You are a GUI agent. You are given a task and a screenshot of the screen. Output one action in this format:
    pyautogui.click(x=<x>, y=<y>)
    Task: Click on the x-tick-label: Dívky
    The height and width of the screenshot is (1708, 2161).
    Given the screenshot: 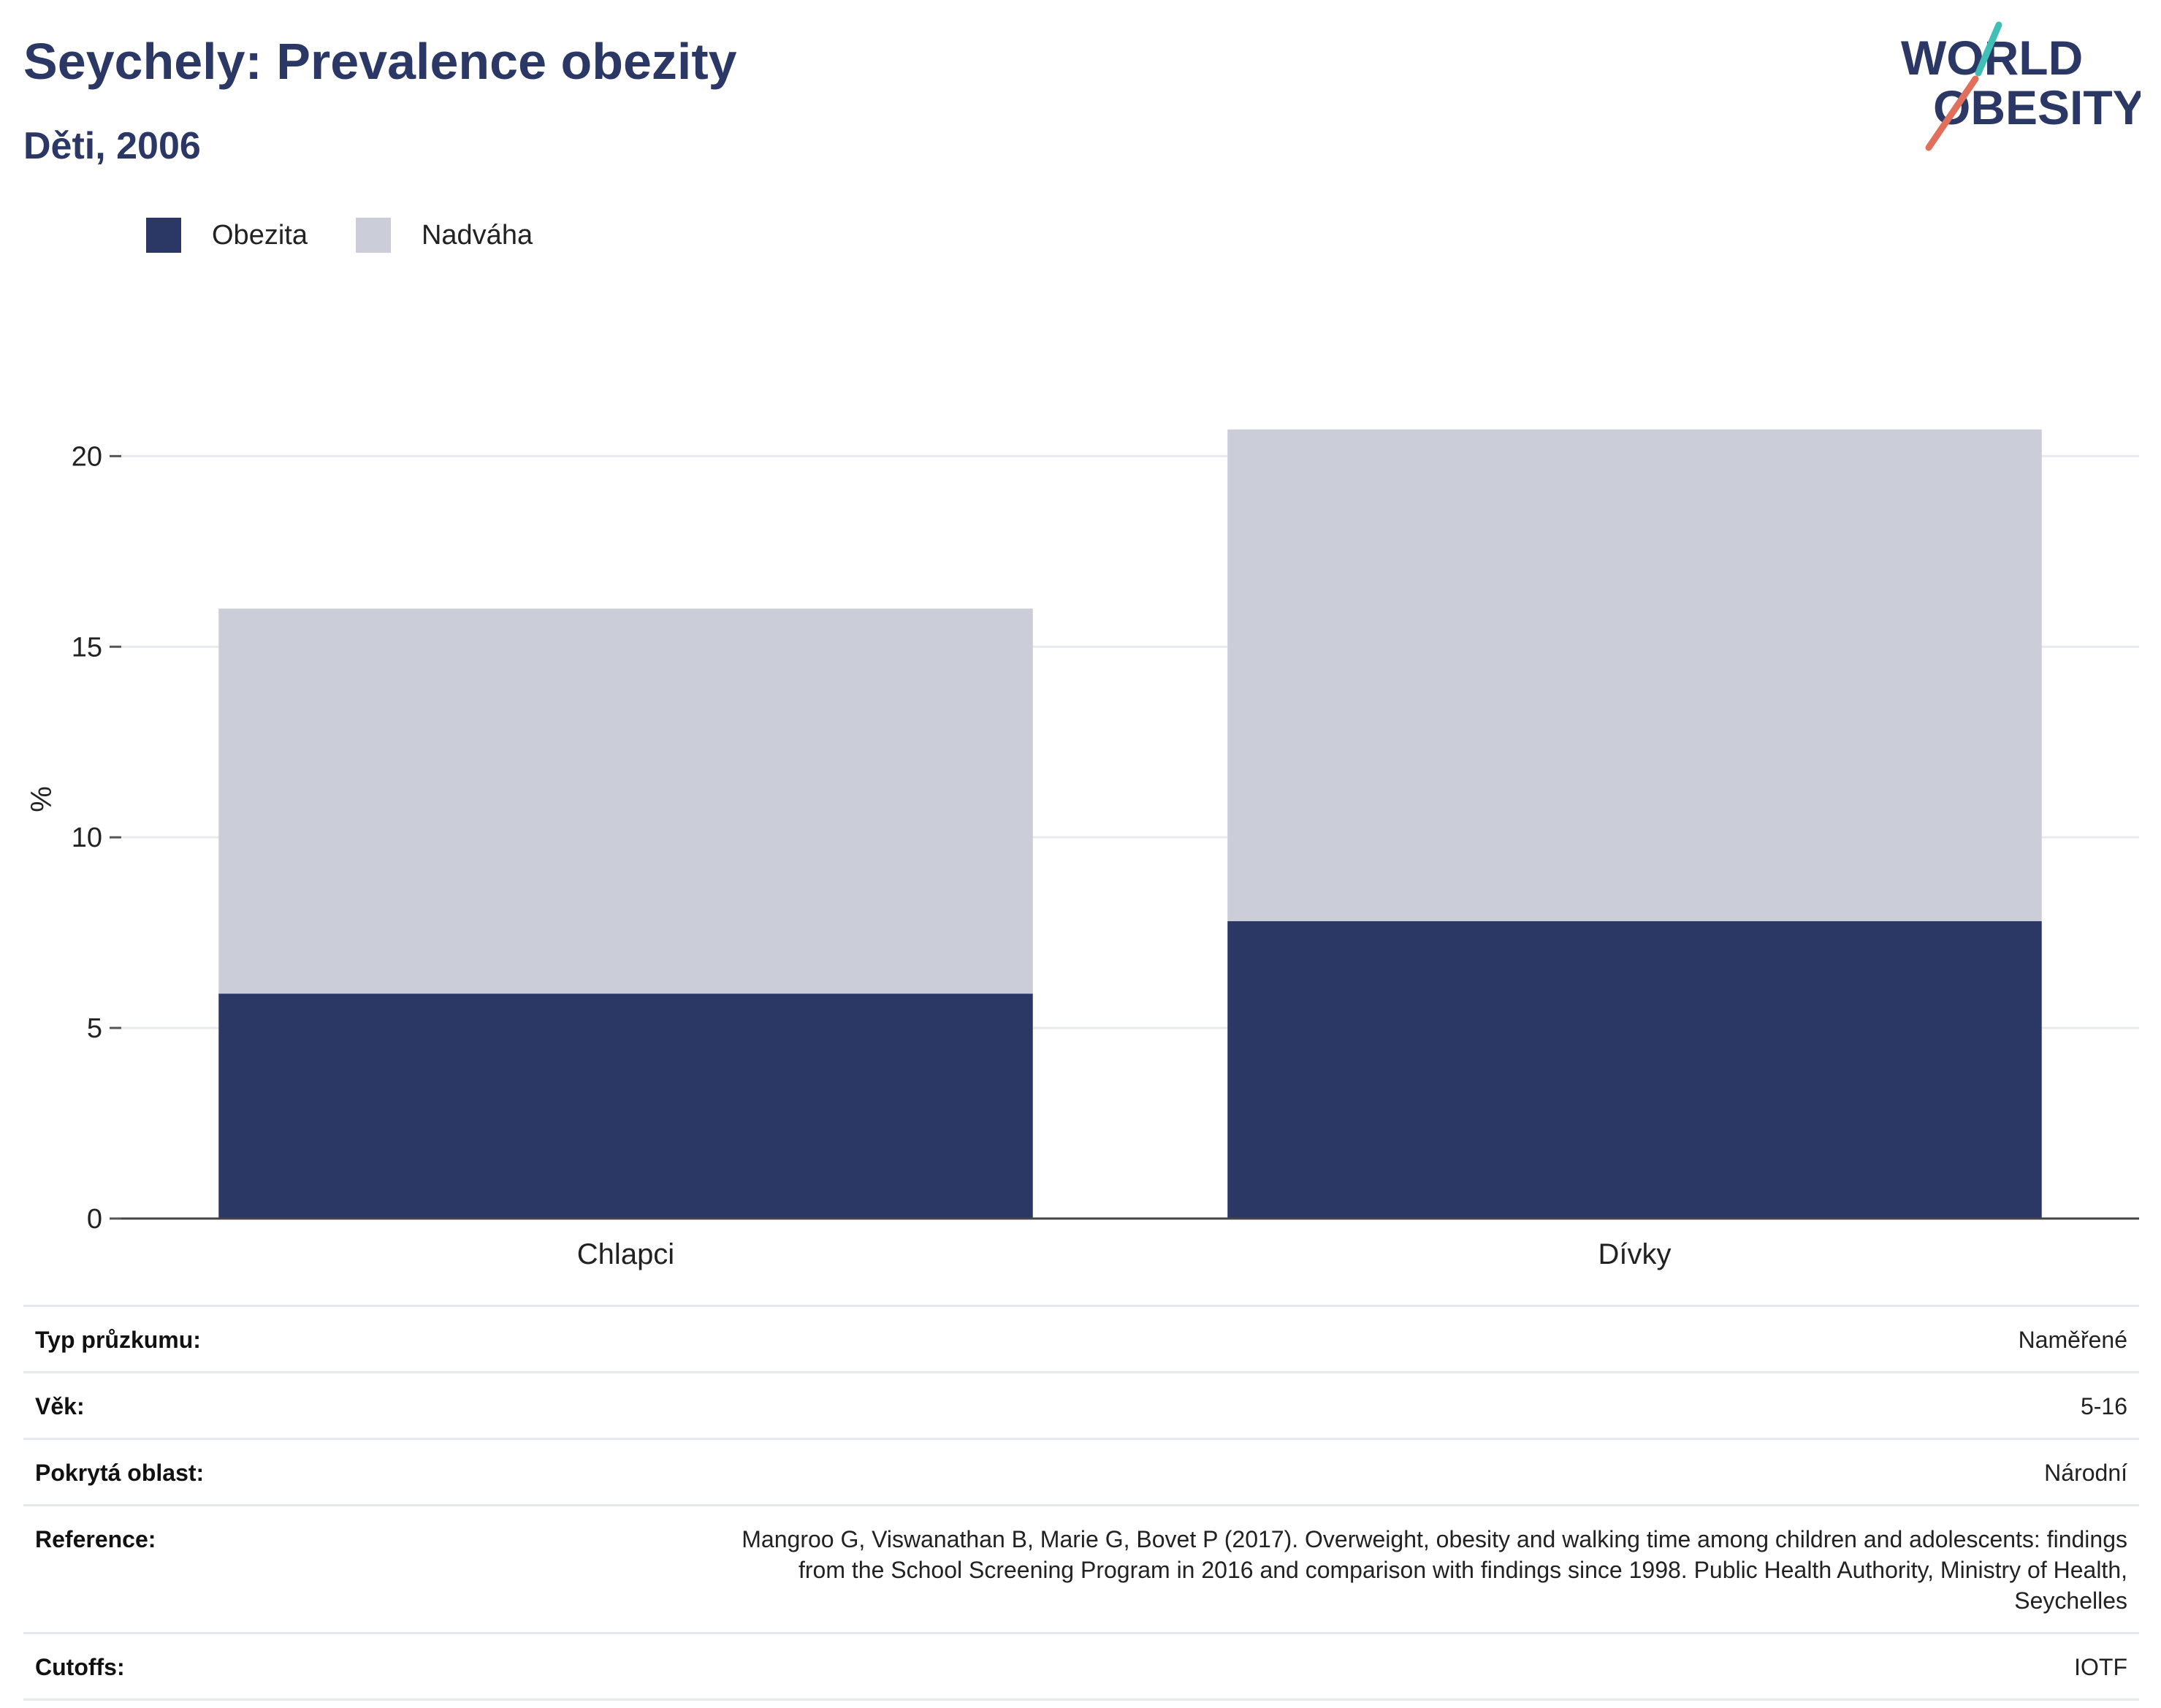 What is the action you would take?
    pyautogui.click(x=1635, y=1254)
    